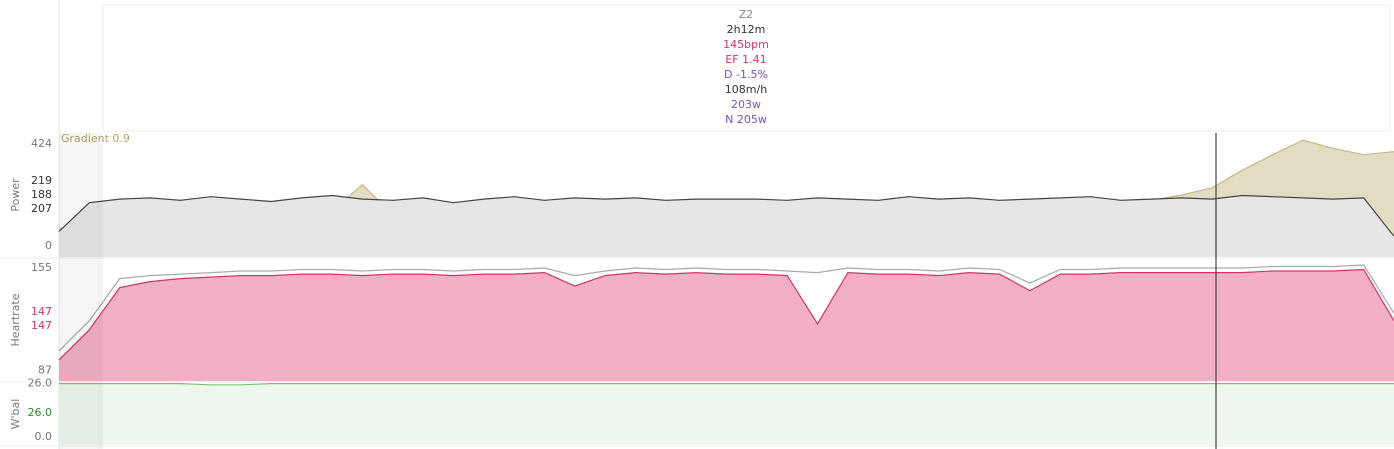  Describe the element at coordinates (746, 119) in the screenshot. I see `summary-line: N 205w` at that location.